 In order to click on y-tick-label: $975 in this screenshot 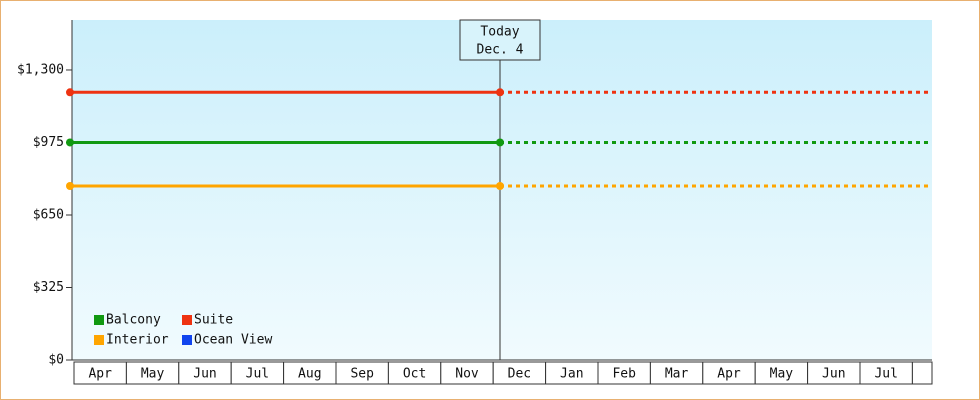, I will do `click(48, 142)`.